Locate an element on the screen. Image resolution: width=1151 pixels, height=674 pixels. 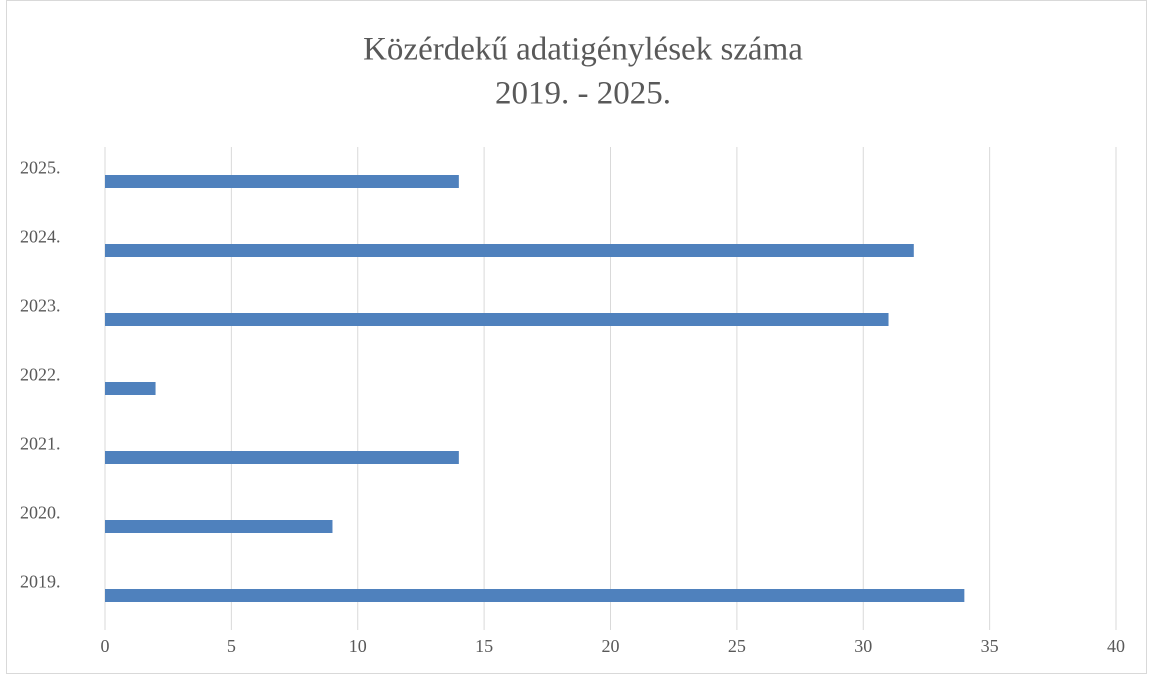
x-tick-label: 0 is located at coordinates (105, 646).